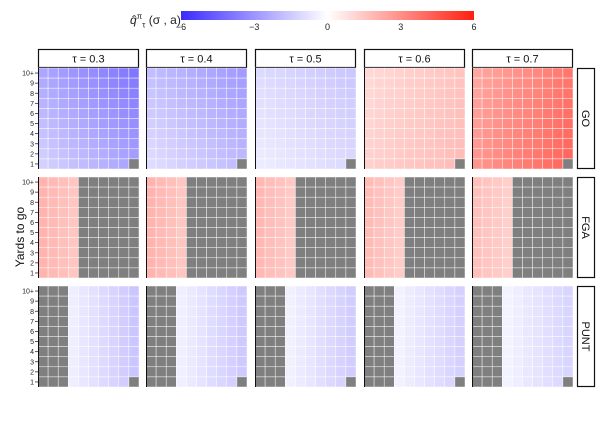 The width and height of the screenshot is (598, 436). What do you see at coordinates (32, 322) in the screenshot?
I see `y-tick-label: 7` at bounding box center [32, 322].